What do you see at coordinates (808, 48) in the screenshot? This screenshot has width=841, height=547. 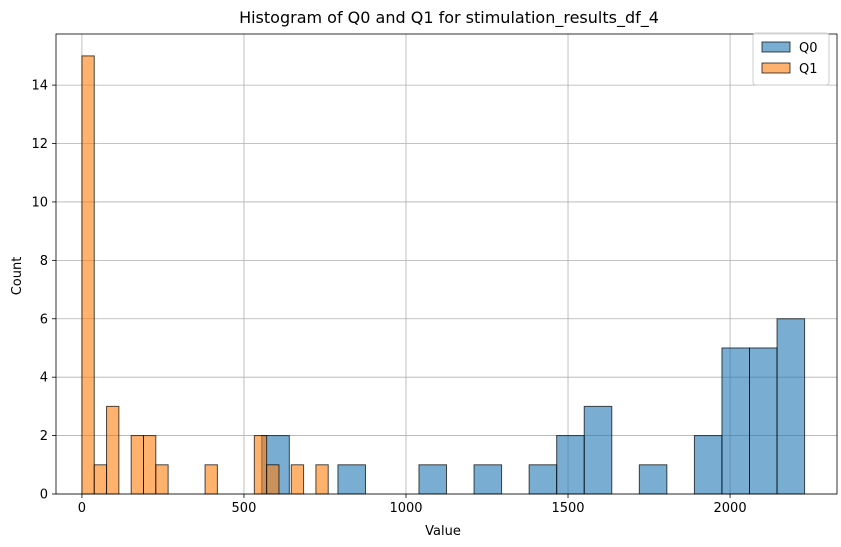 I see `legend-label-q0: Q0` at bounding box center [808, 48].